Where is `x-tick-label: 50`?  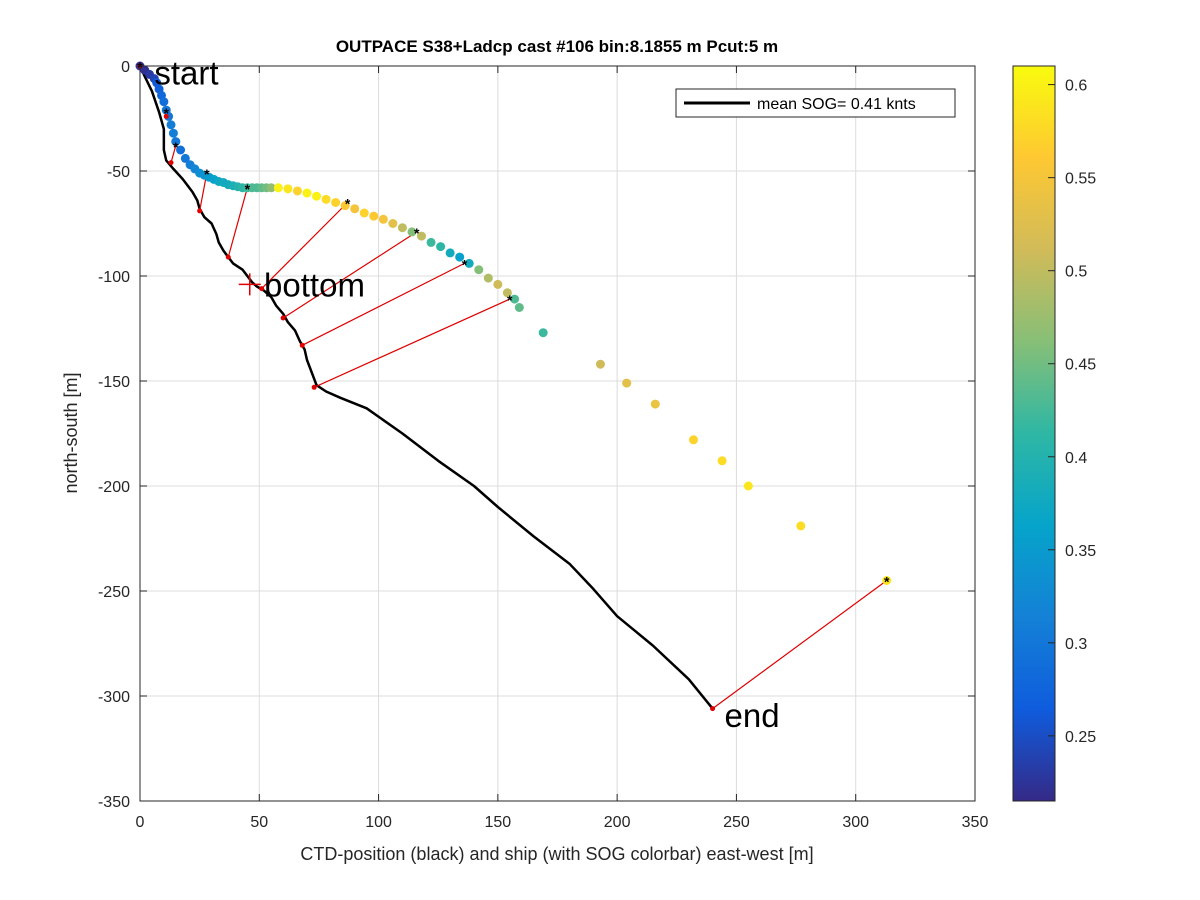
x-tick-label: 50 is located at coordinates (259, 822).